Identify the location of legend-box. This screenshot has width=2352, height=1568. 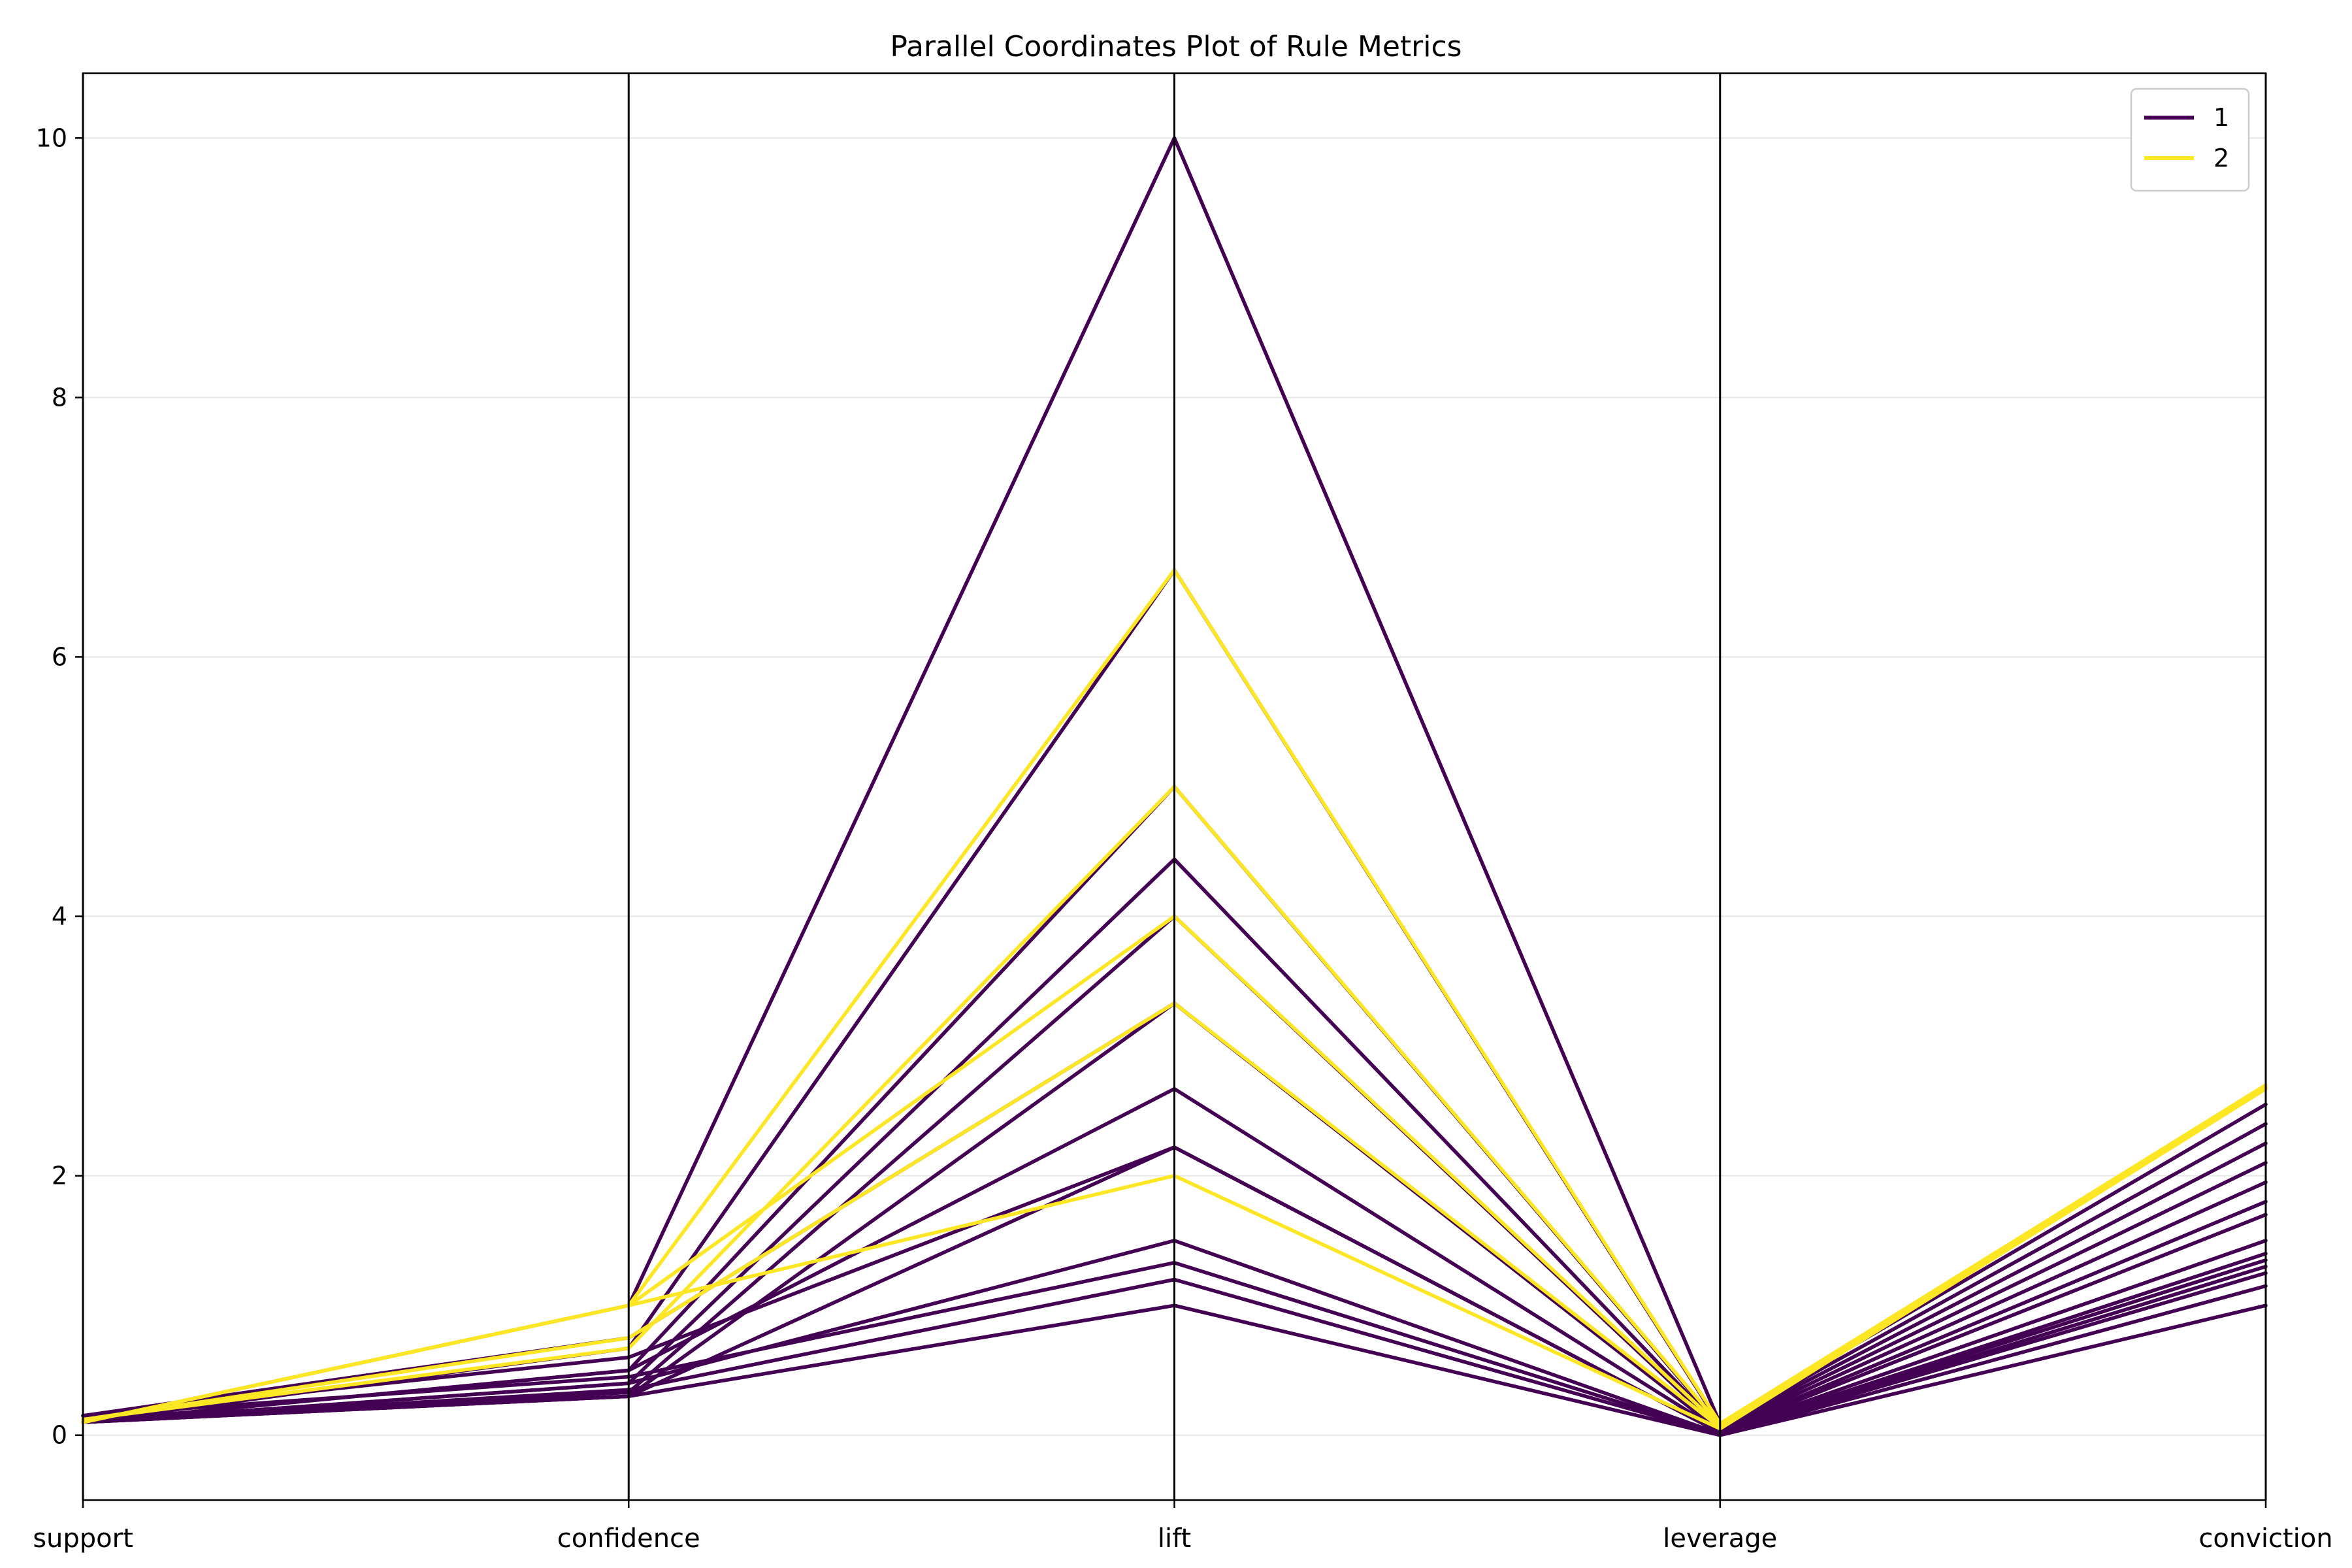
(2190, 140).